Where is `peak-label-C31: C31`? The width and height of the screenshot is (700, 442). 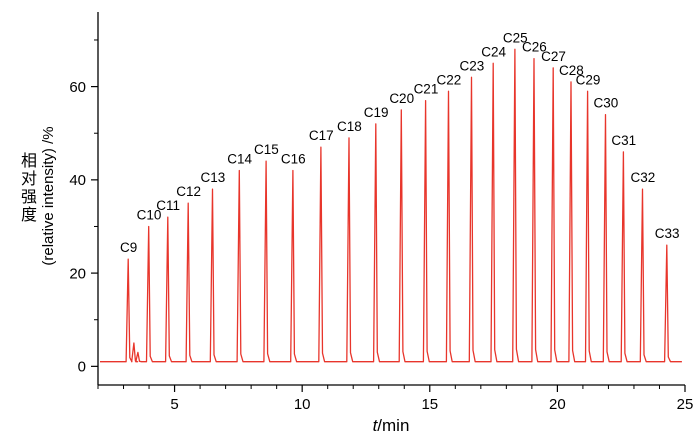 peak-label-C31: C31 is located at coordinates (623, 140).